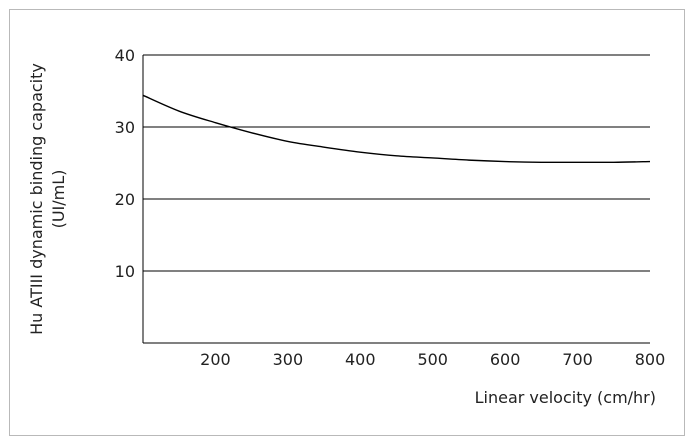 This screenshot has height=445, width=697. I want to click on x-tick-label: 500, so click(432, 359).